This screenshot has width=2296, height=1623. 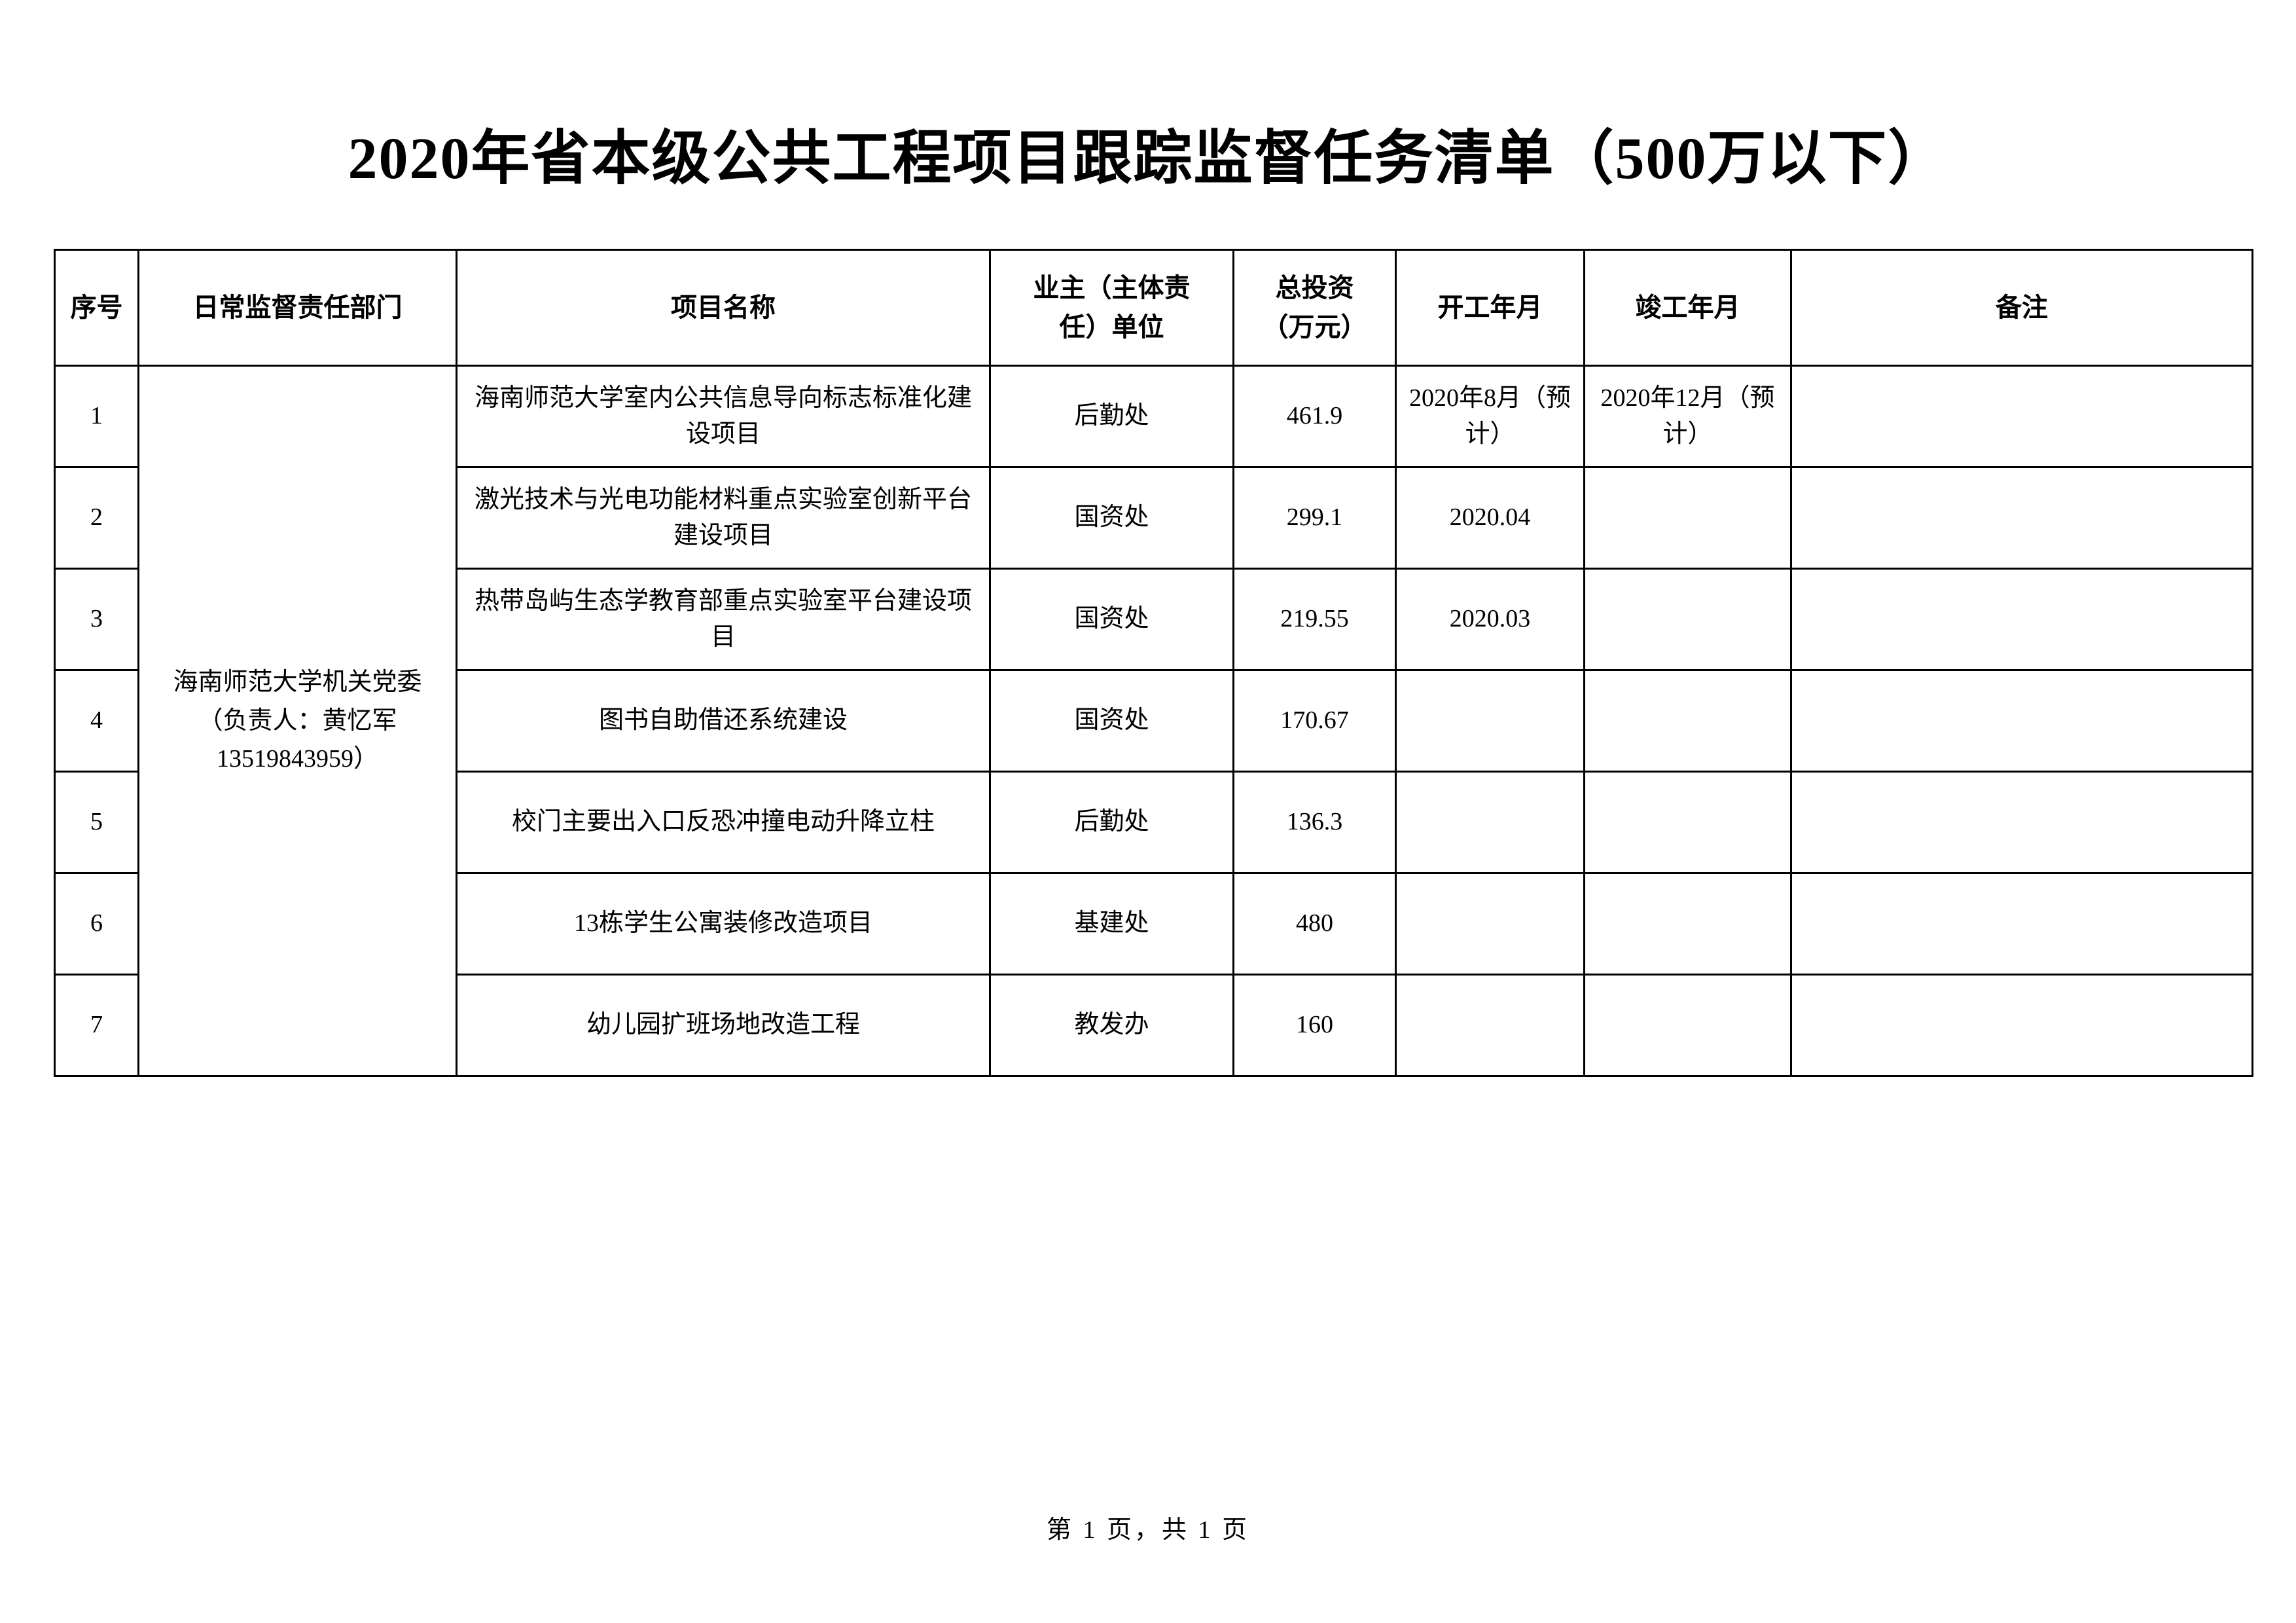 What do you see at coordinates (2021, 308) in the screenshot?
I see `header-remark: 备注` at bounding box center [2021, 308].